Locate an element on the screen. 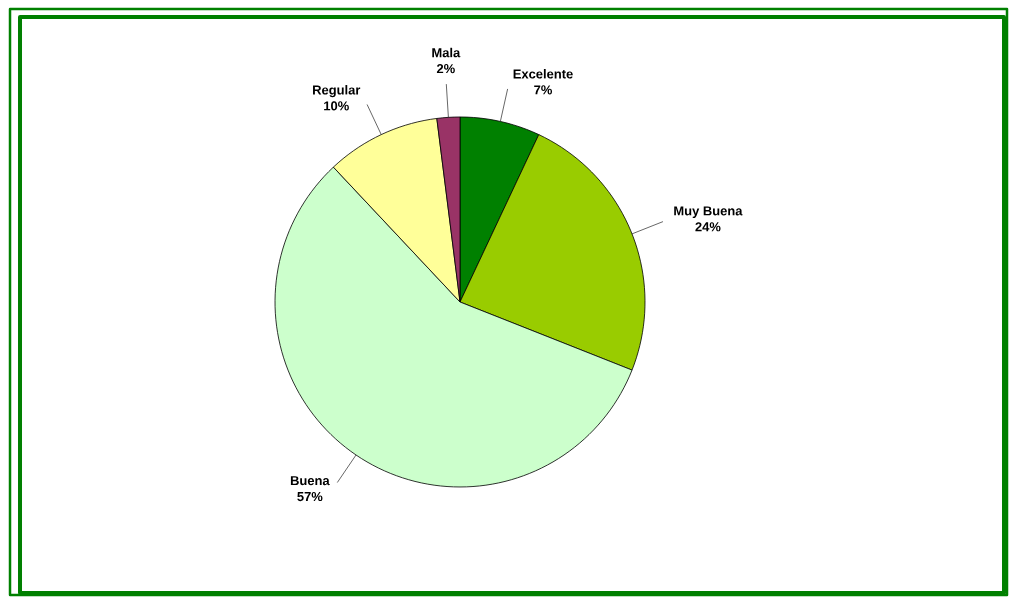  slice-label: Buena is located at coordinates (310, 481).